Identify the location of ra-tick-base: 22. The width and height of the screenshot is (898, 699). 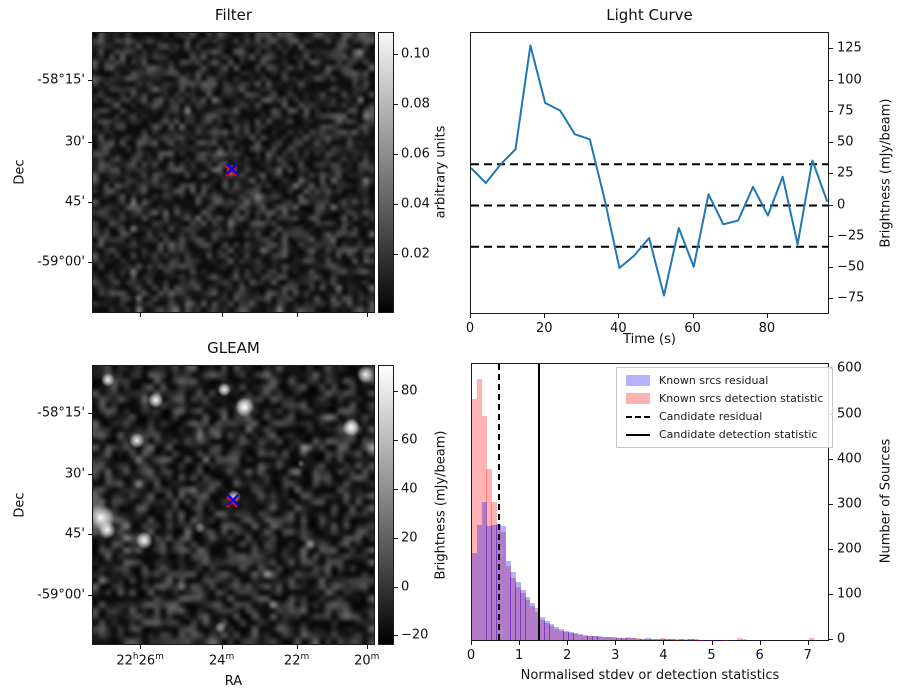
(292, 661).